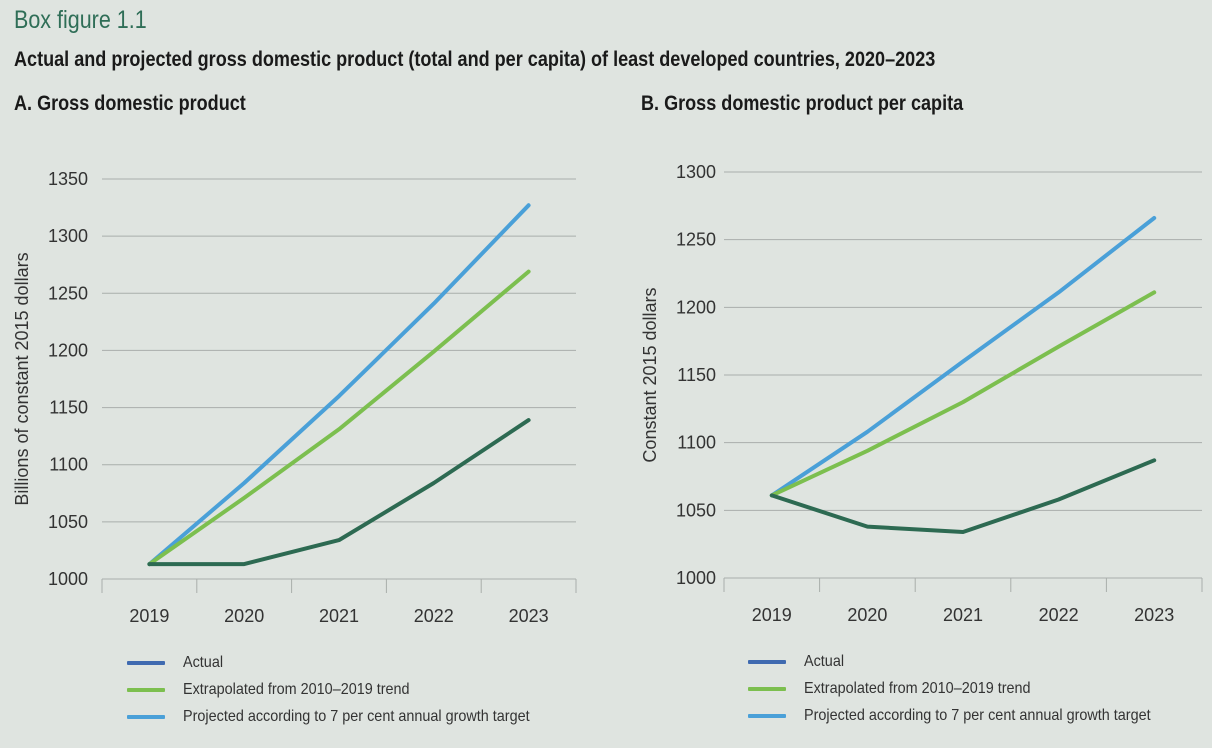  Describe the element at coordinates (80, 20) in the screenshot. I see `figure-label: Box figure 1.1` at that location.